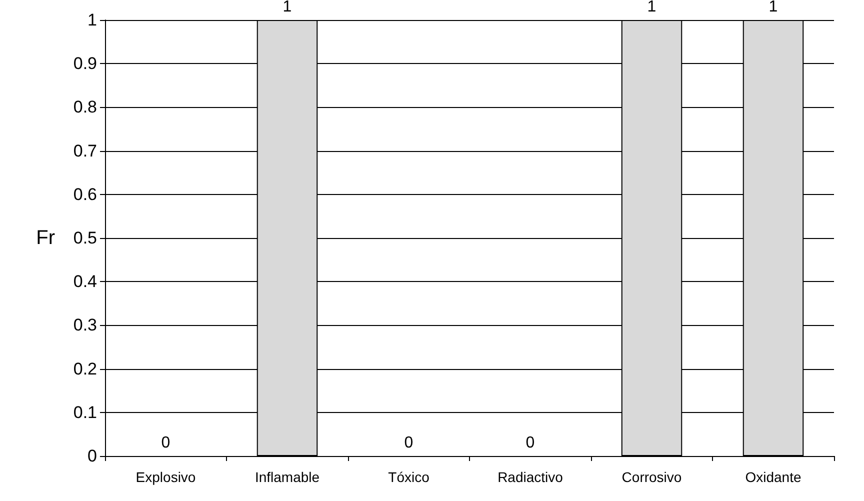 The width and height of the screenshot is (864, 501). What do you see at coordinates (85, 64) in the screenshot?
I see `y-tick-label: 0.9` at bounding box center [85, 64].